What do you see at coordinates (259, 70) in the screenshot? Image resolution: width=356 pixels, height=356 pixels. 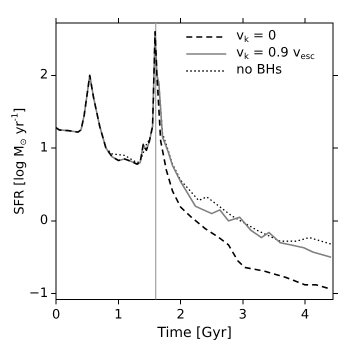 I see `legend-label: no BHs` at bounding box center [259, 70].